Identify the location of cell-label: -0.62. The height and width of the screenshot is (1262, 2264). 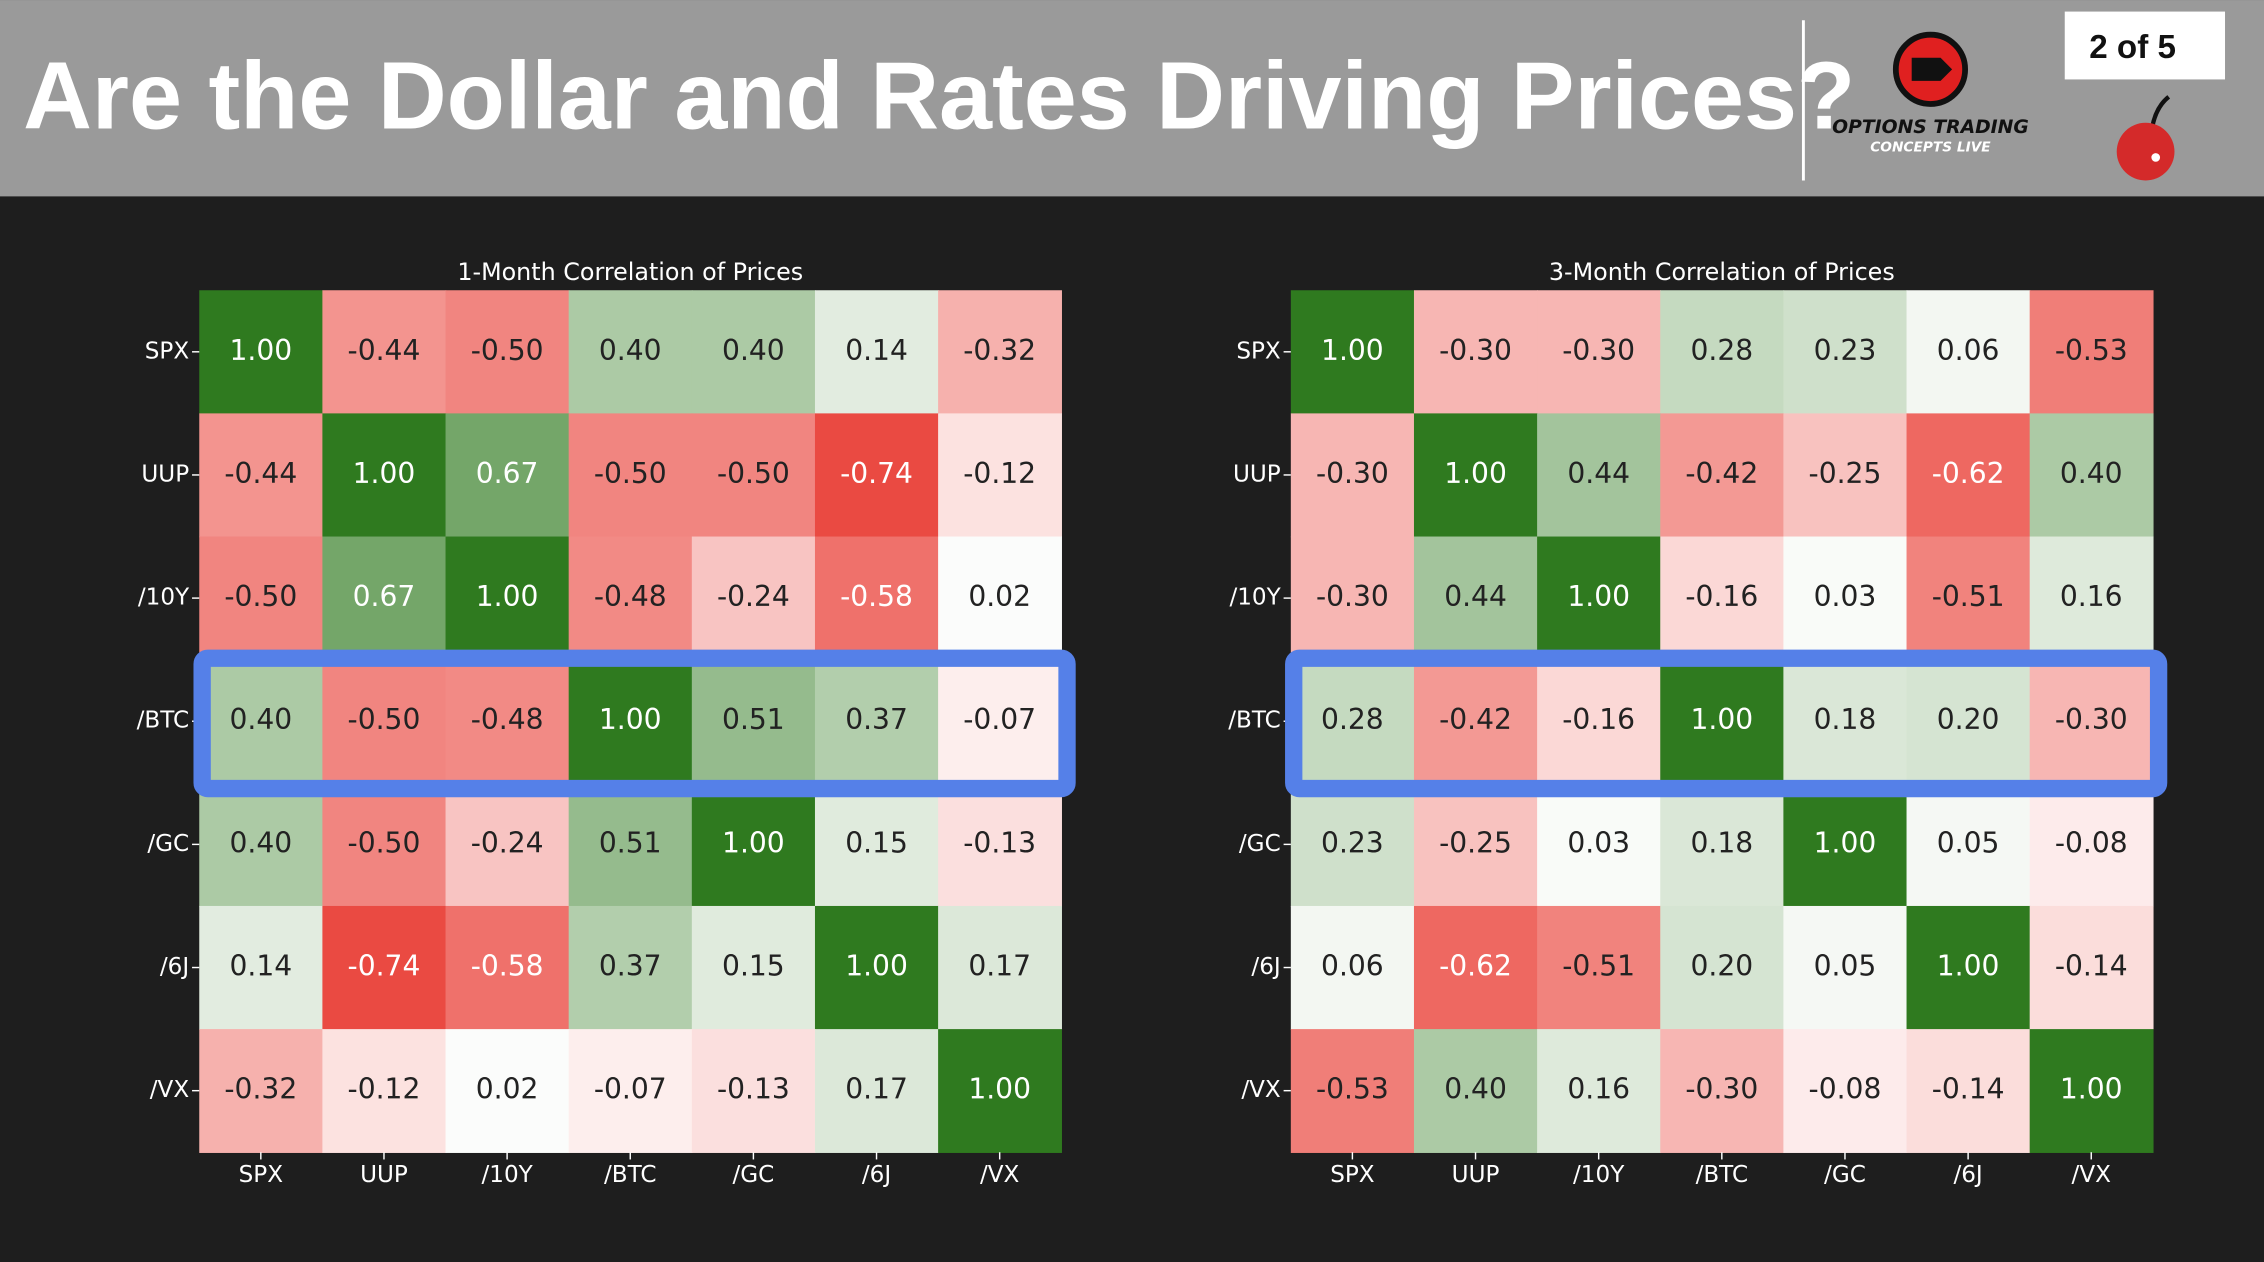
(1475, 966).